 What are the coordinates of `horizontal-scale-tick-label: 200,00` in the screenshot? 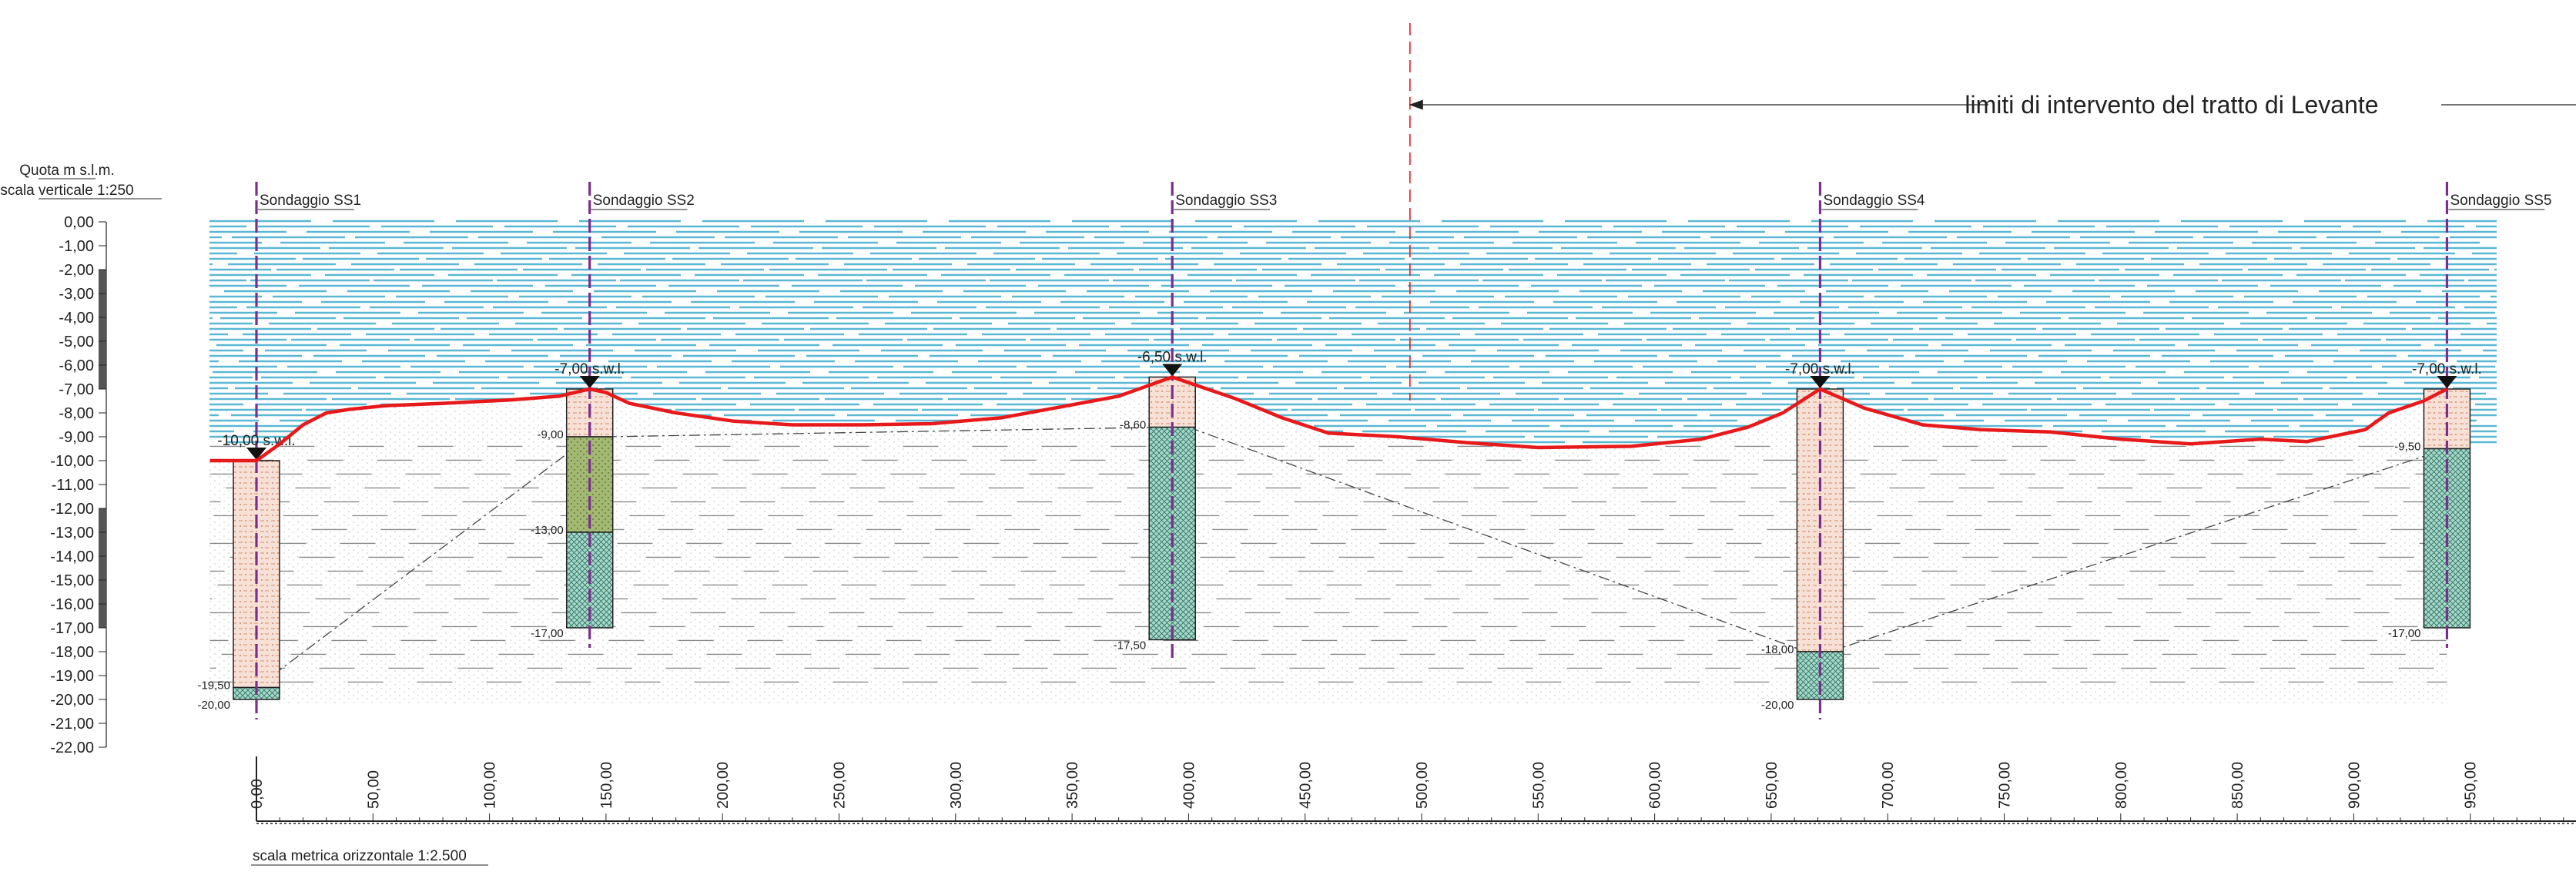 It's located at (723, 786).